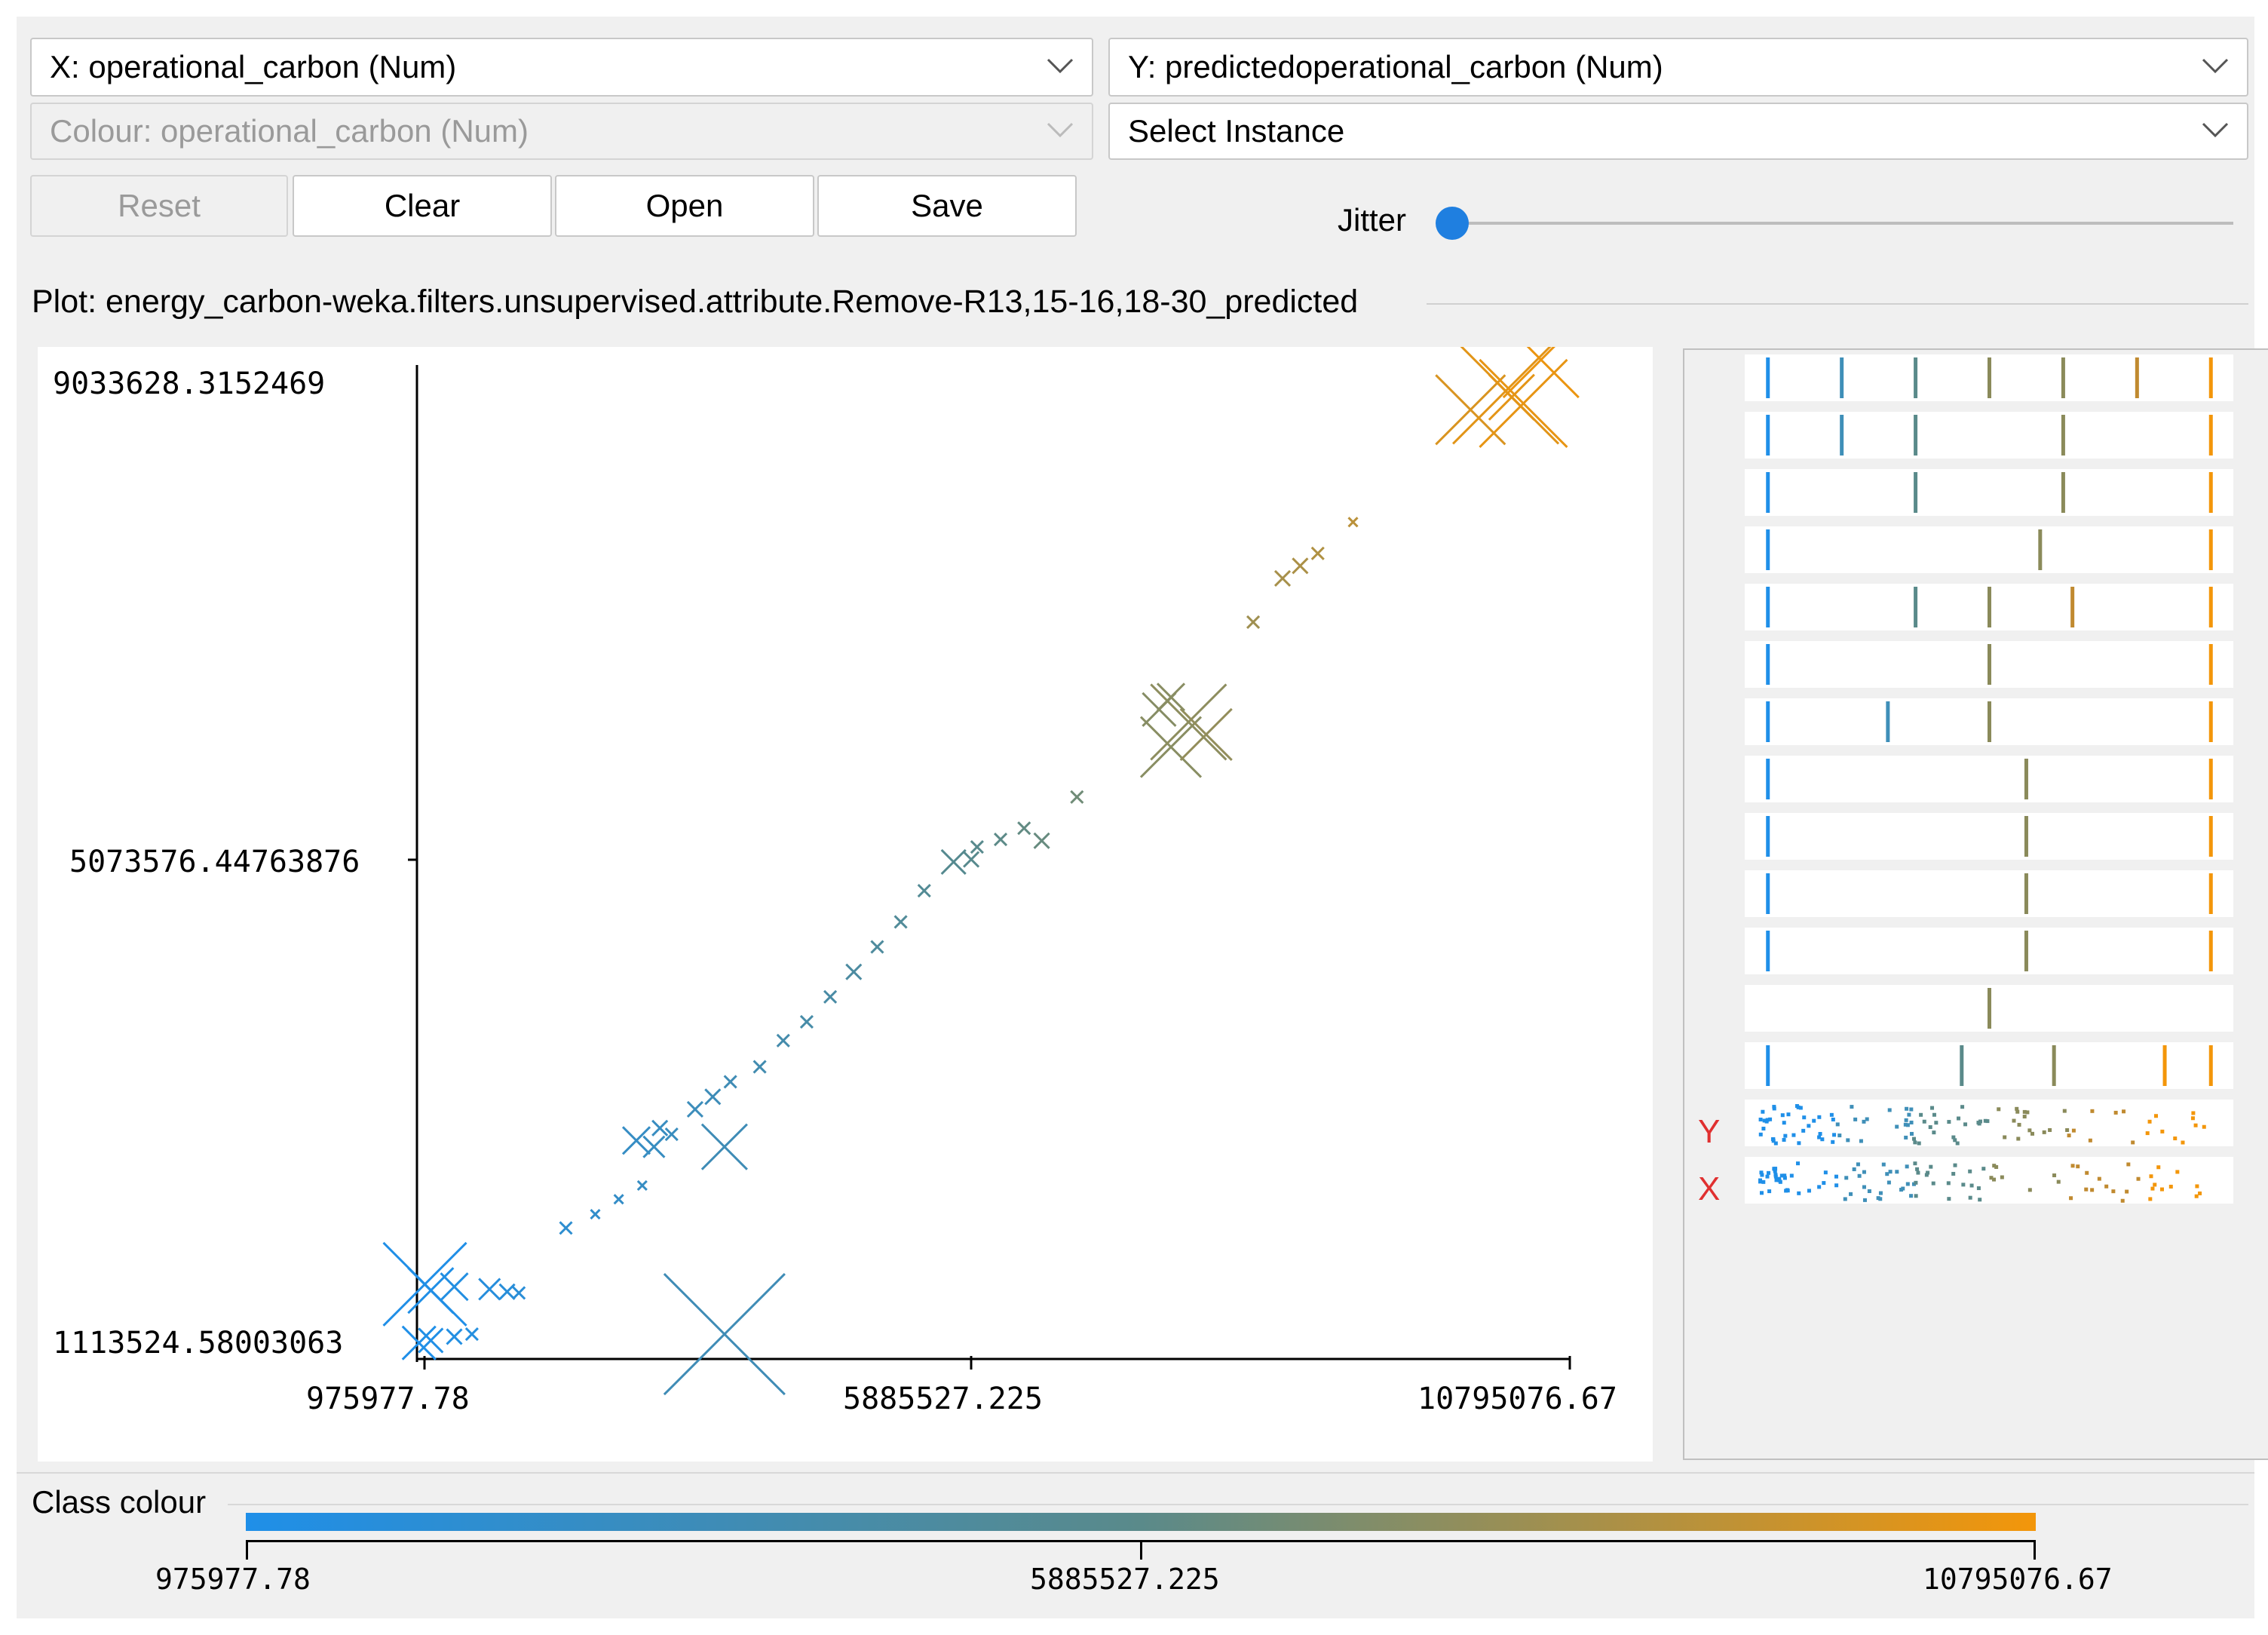 The height and width of the screenshot is (1635, 2268). Describe the element at coordinates (423, 206) in the screenshot. I see `clear-button: Clear` at that location.